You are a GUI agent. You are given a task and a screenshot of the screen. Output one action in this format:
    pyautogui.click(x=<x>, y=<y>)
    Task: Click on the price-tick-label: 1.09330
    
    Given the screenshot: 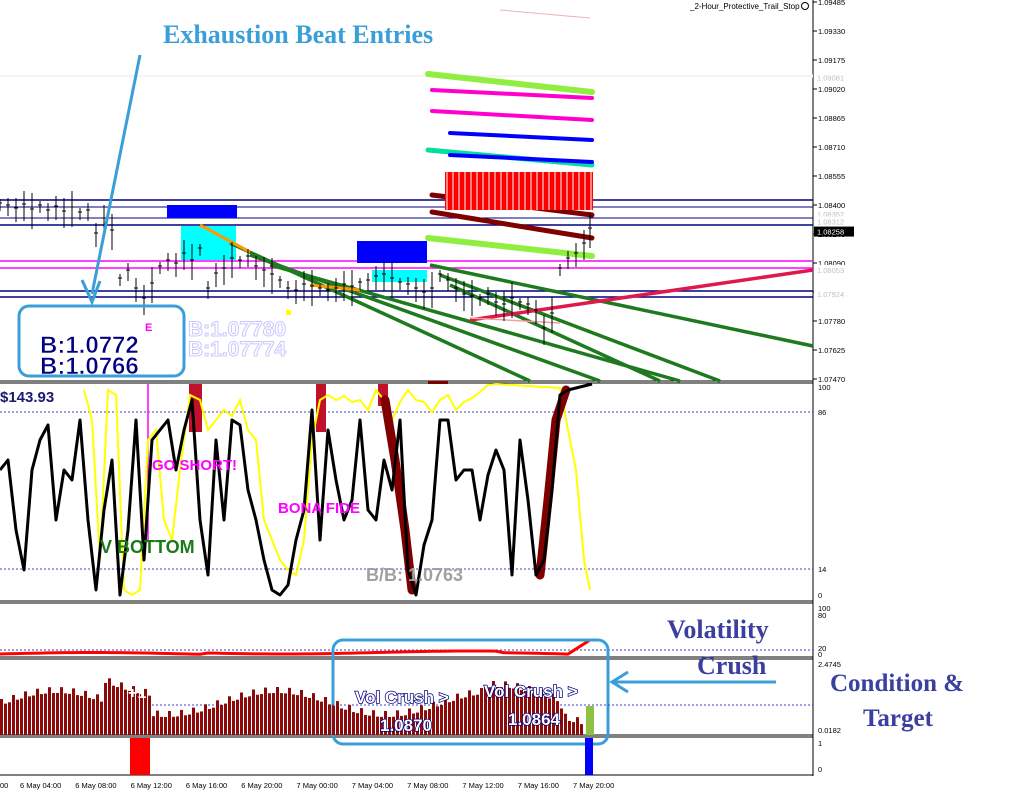 What is the action you would take?
    pyautogui.click(x=831, y=31)
    